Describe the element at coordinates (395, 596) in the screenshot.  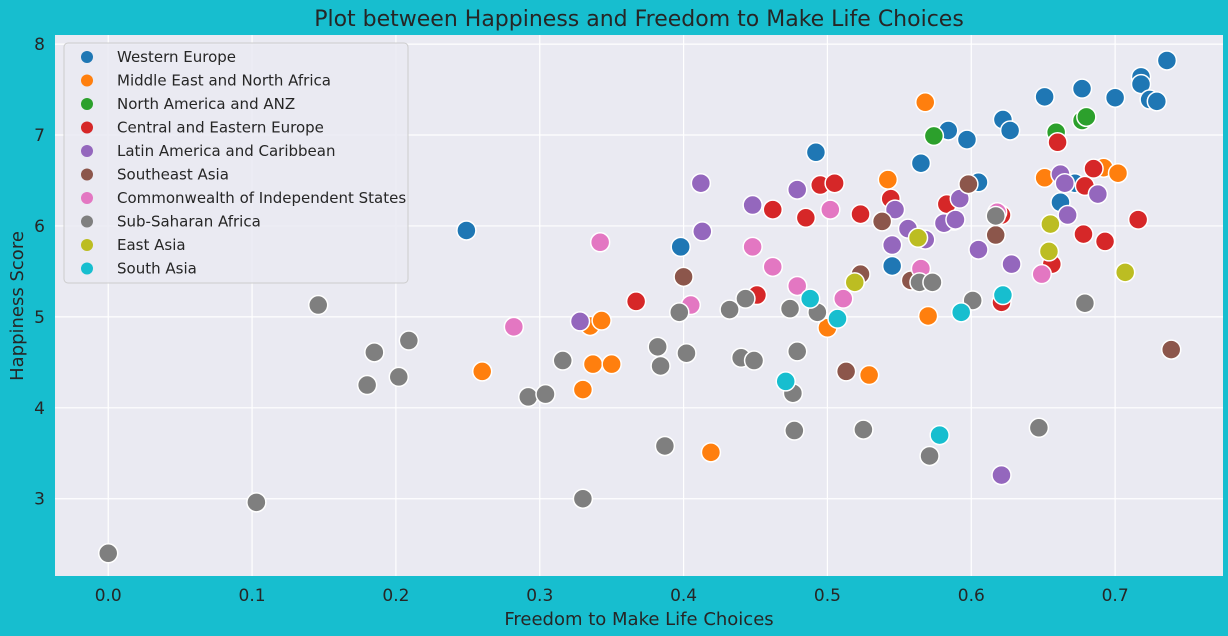
I see `x-tick-label: 0.2` at that location.